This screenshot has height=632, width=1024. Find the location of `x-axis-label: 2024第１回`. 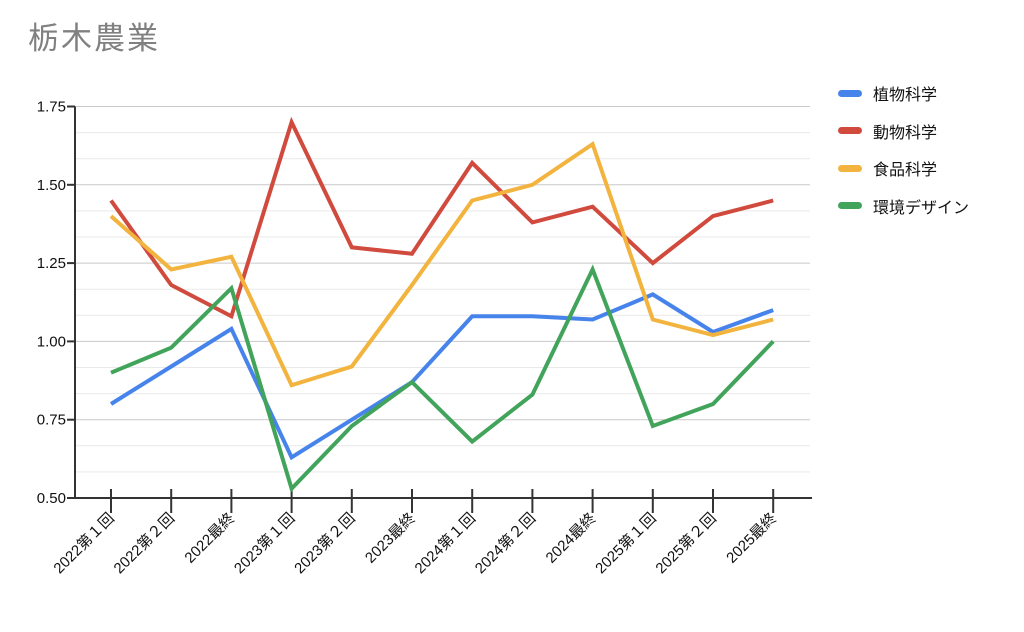

x-axis-label: 2024第１回 is located at coordinates (445, 543).